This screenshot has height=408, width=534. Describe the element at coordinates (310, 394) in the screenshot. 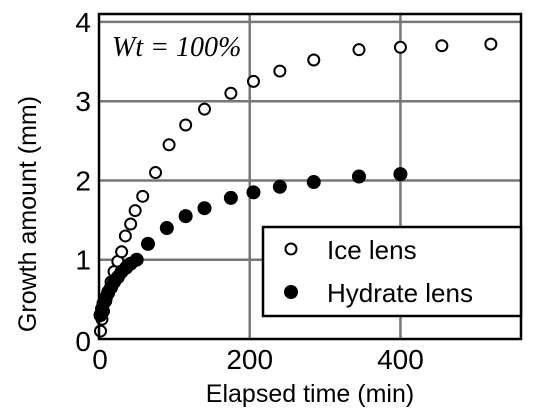

I see `x-axis-label: Elapsed time (min)` at that location.